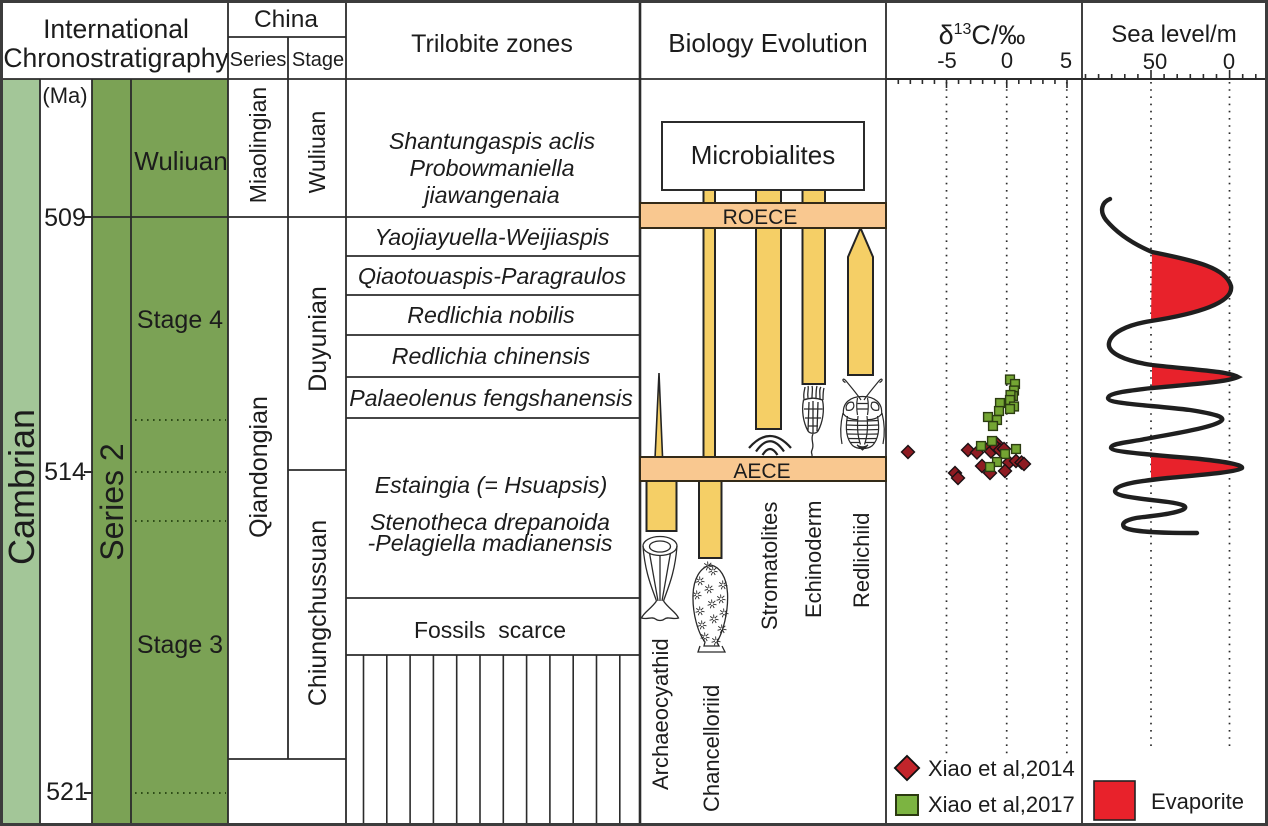  Describe the element at coordinates (947, 60) in the screenshot. I see `svg-text: -5` at that location.